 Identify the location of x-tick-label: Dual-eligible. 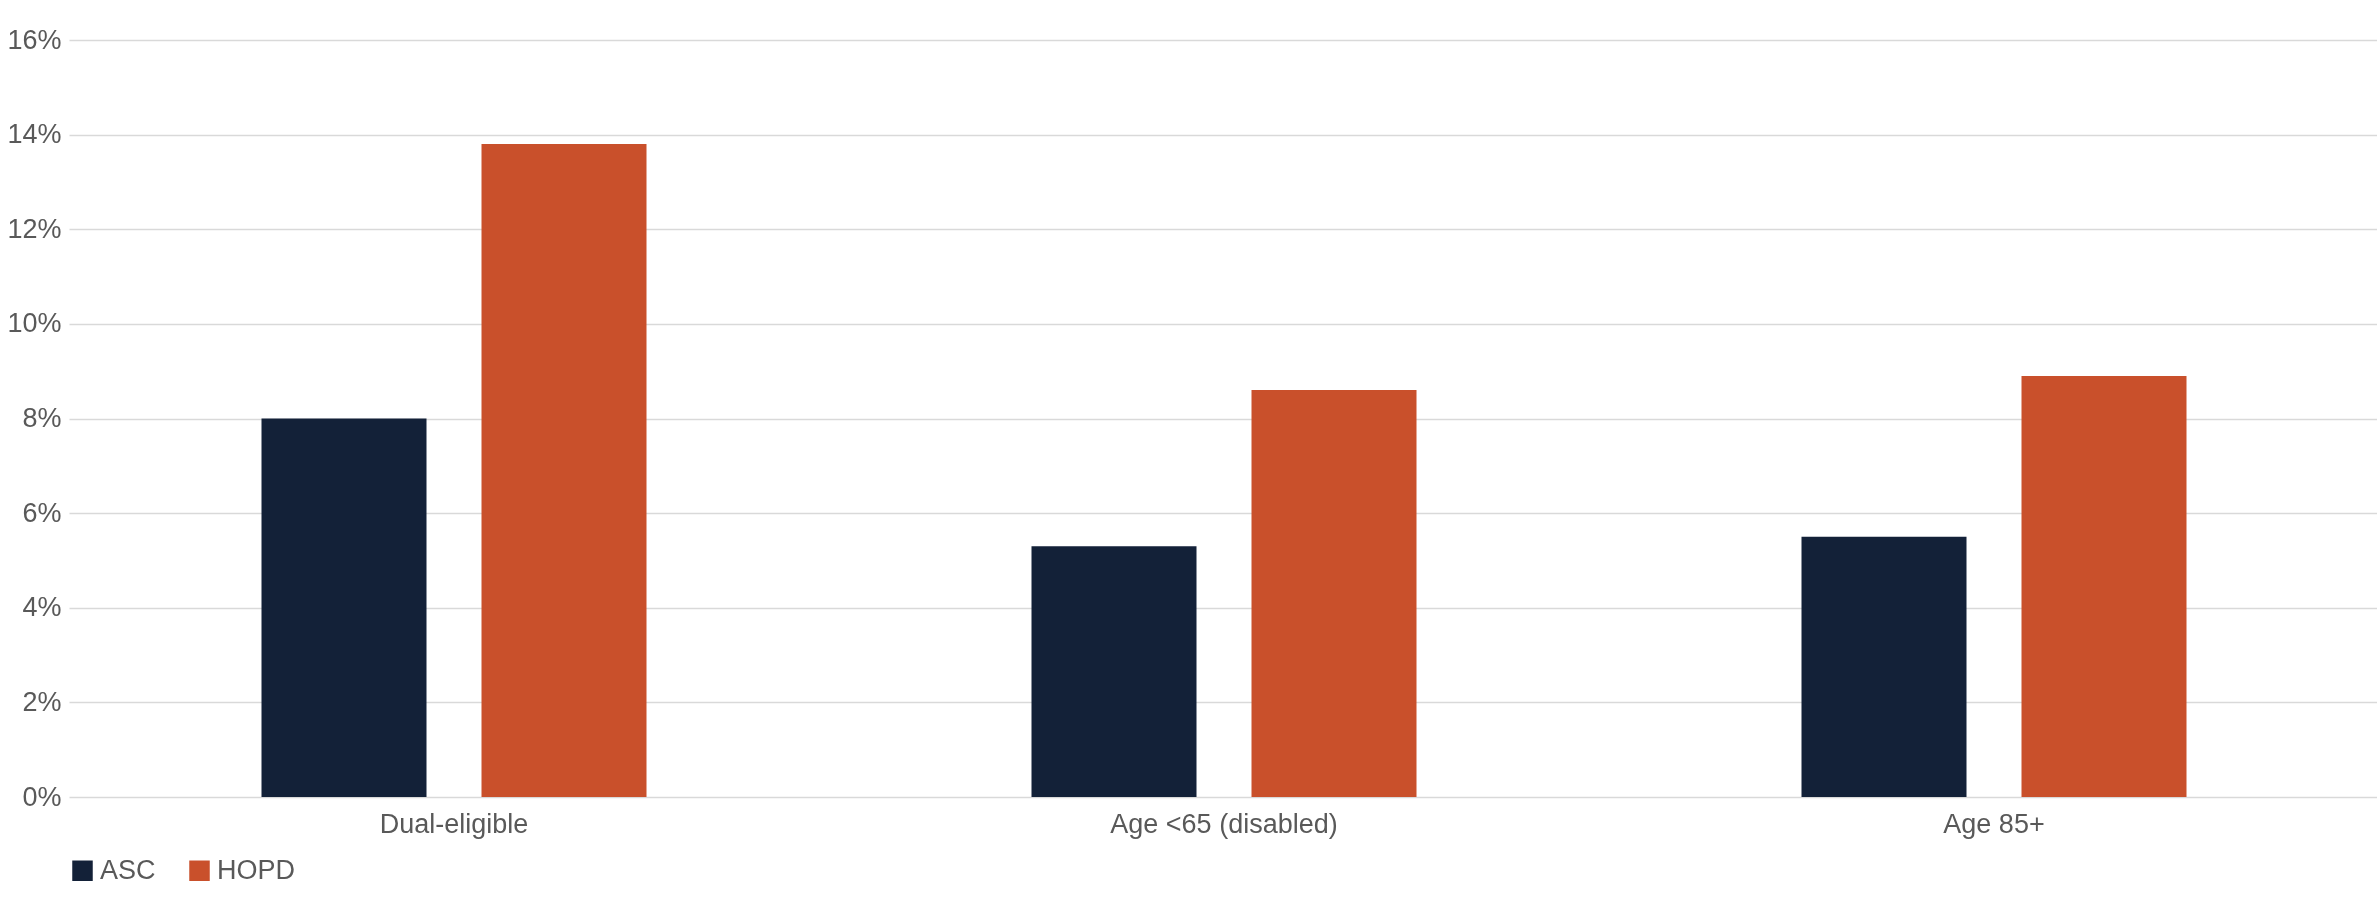
(454, 823).